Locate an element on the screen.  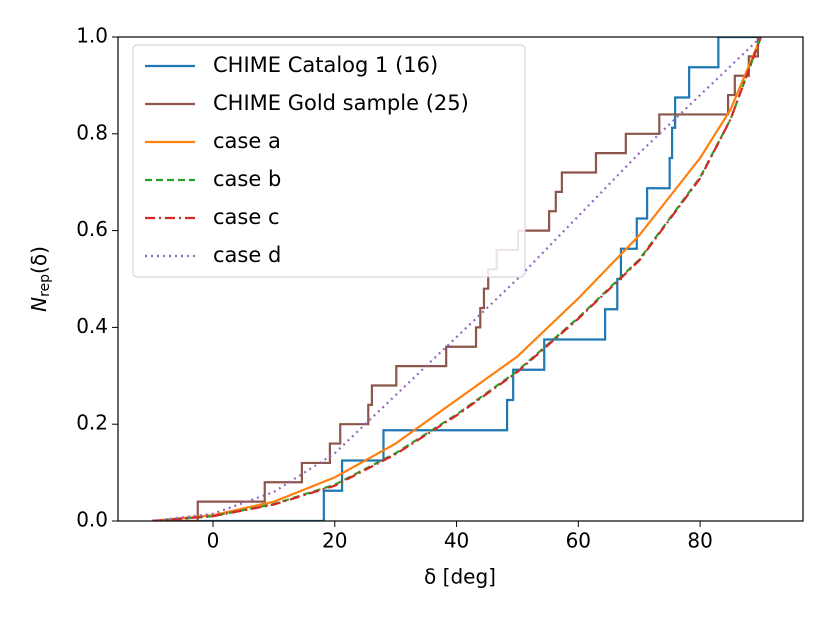
y-tick-label: 0.0 is located at coordinates (92, 520).